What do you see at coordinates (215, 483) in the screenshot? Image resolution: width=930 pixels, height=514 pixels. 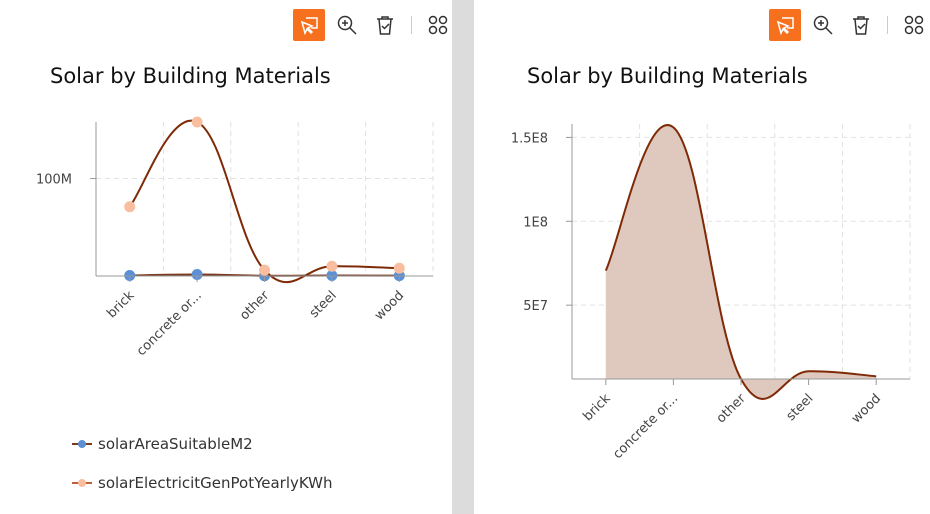 I see `legend-label: solarElectricitGenPotYearlyKWh` at bounding box center [215, 483].